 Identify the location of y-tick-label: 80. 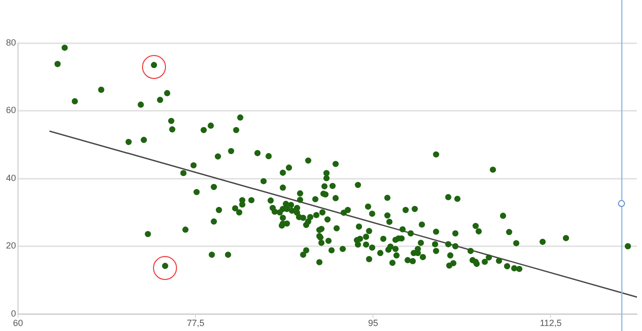
(11, 42).